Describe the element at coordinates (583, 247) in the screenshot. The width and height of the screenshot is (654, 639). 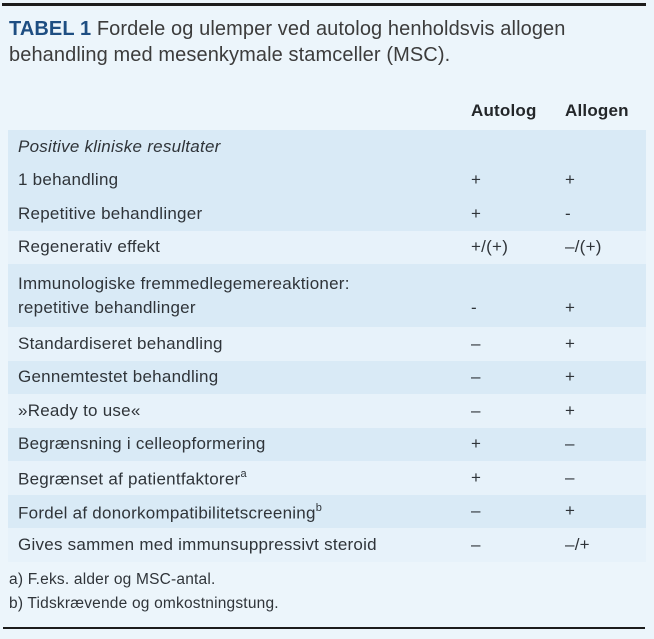
I see `allogen-value: –/(+)` at that location.